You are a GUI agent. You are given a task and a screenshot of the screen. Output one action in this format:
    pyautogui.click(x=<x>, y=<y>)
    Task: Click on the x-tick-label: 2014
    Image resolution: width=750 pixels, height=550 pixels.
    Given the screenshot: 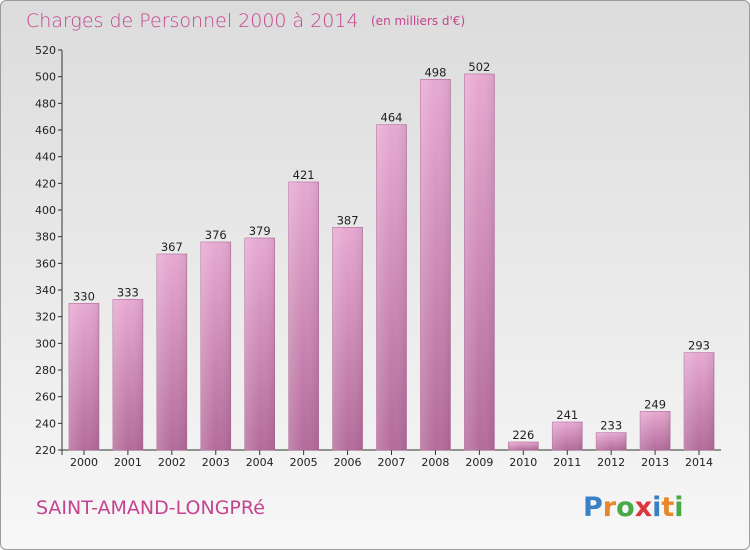 What is the action you would take?
    pyautogui.click(x=699, y=462)
    